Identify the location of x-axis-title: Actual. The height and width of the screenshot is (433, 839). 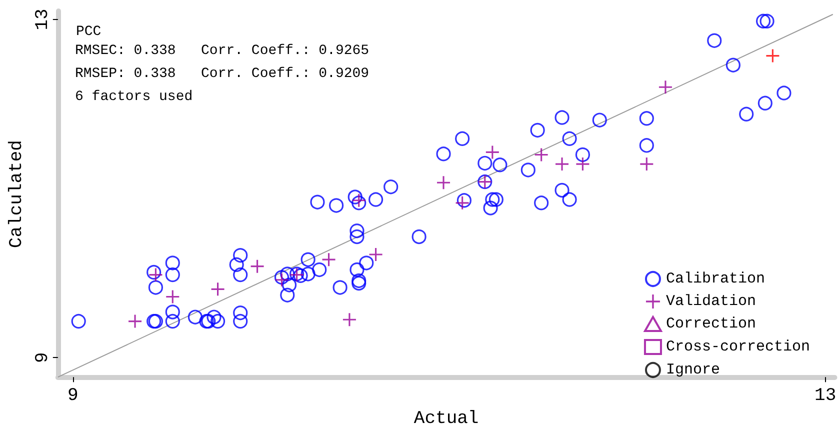
(446, 419).